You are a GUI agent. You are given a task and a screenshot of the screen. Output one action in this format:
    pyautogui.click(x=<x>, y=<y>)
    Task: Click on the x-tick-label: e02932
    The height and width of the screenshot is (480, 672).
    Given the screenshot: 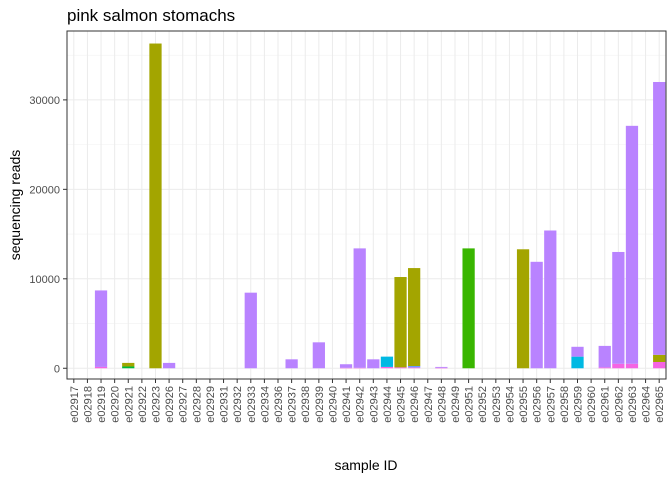 What is the action you would take?
    pyautogui.click(x=238, y=404)
    